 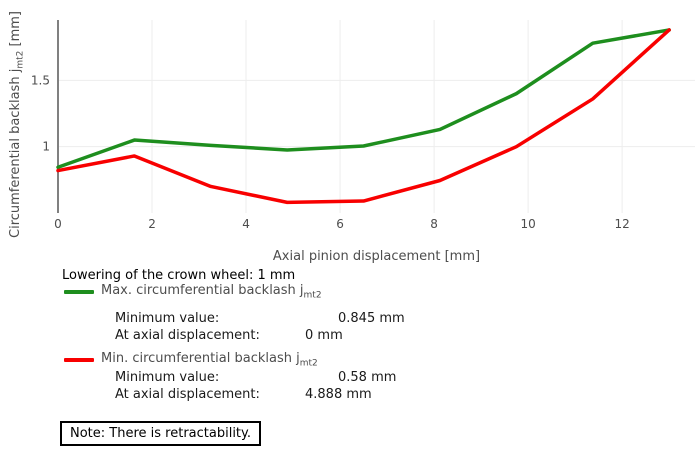 I want to click on max-minimum-value: 0.845 mm, so click(x=371, y=318).